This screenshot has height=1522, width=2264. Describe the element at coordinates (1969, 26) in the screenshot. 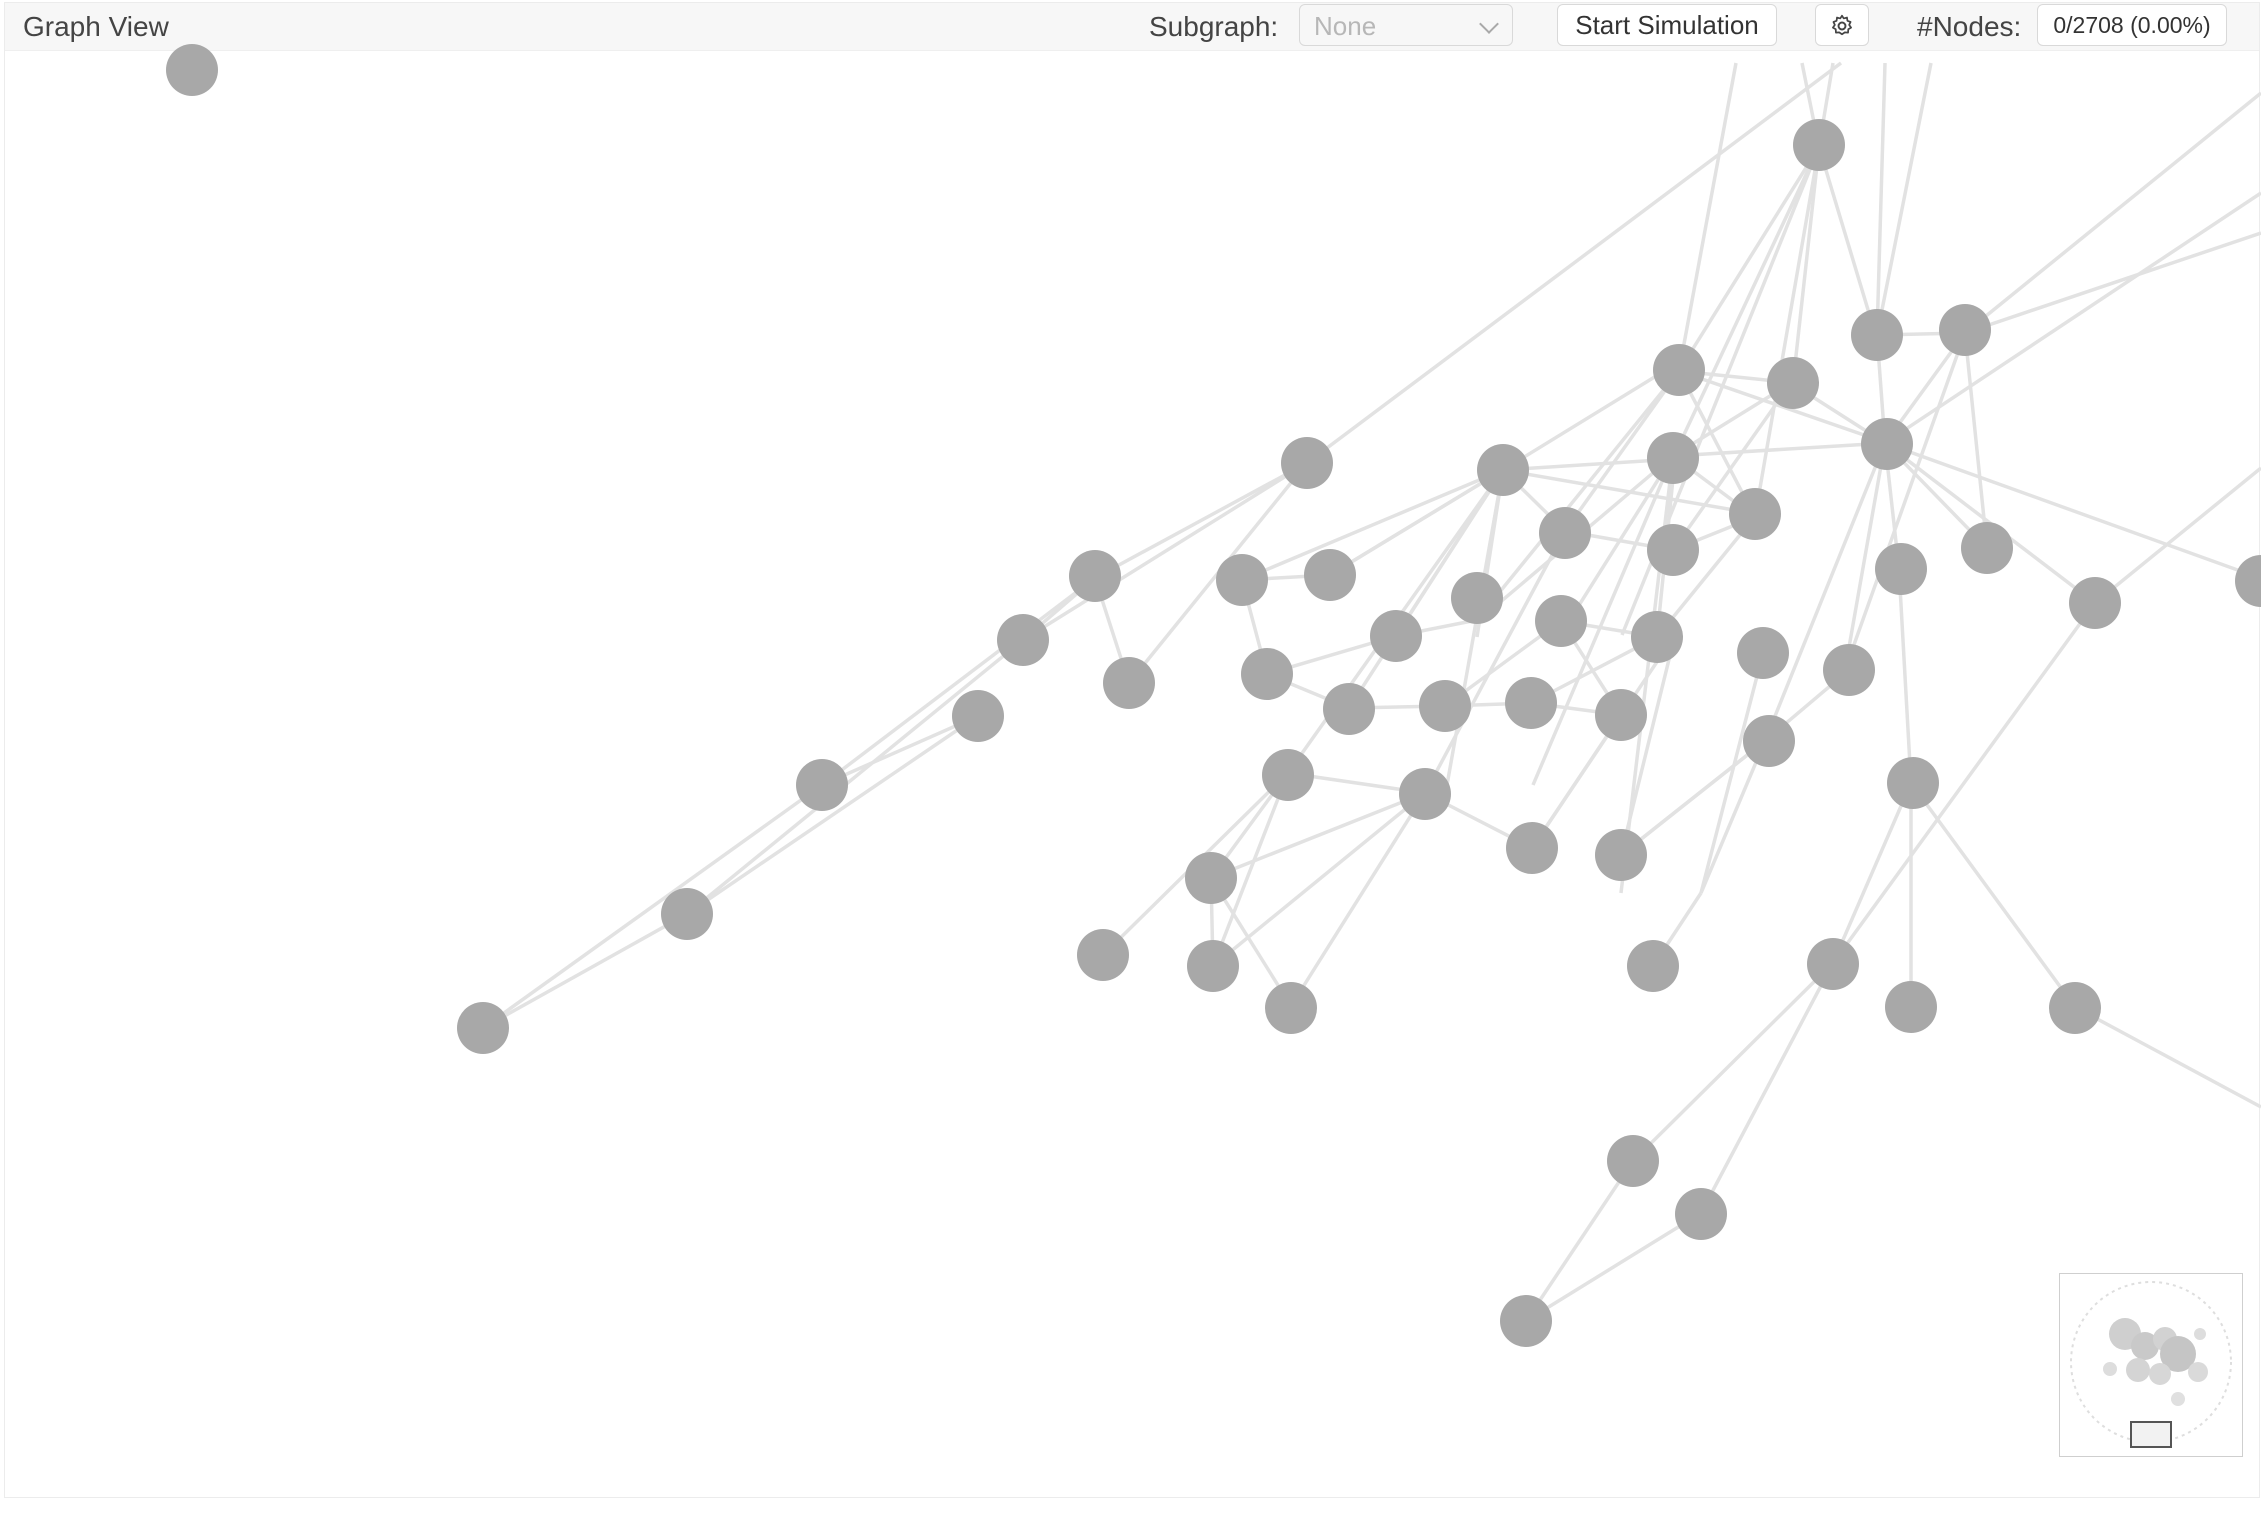

I see `nodes-label: #Nodes:` at that location.